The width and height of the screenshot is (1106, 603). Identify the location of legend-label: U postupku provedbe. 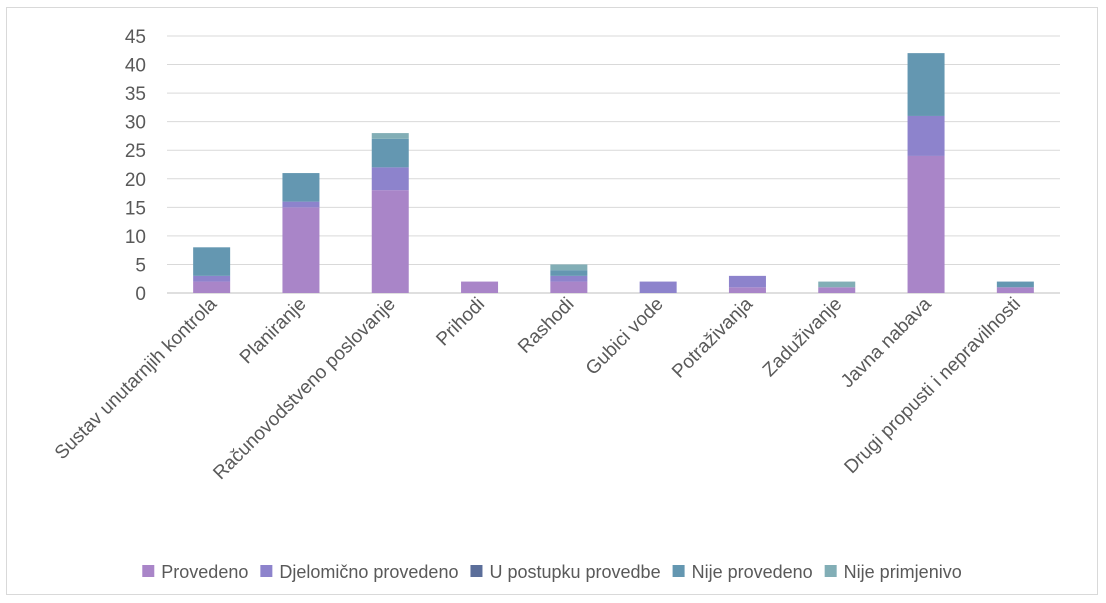
(574, 572).